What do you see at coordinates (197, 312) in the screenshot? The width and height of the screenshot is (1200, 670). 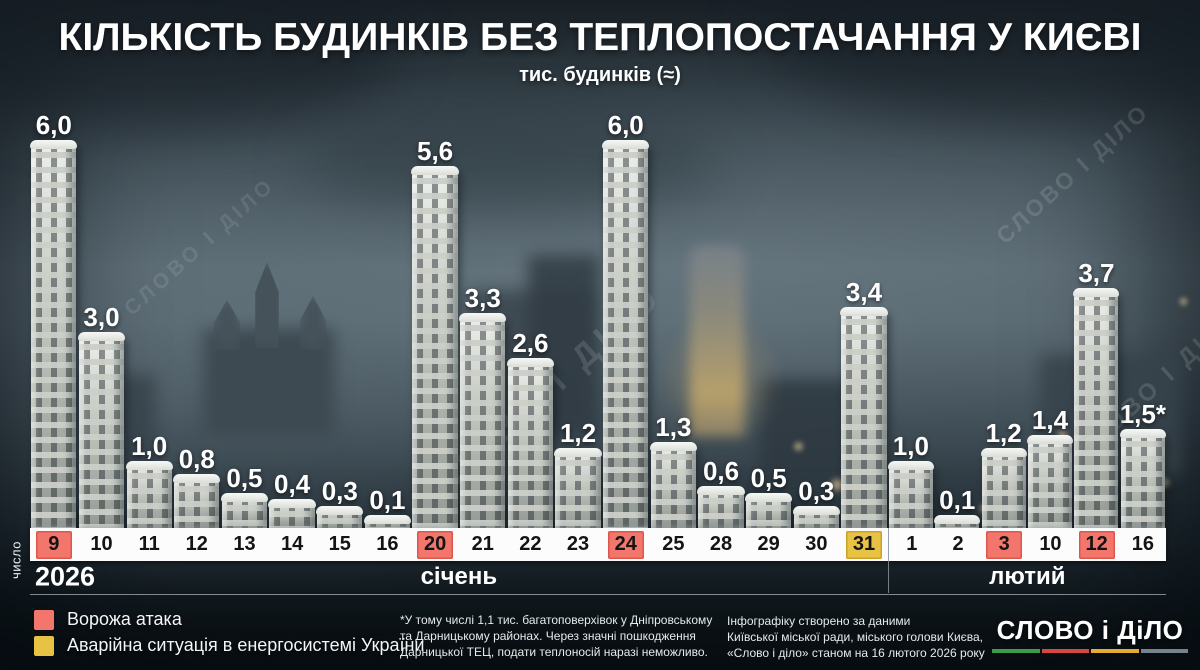 I see `bar-column: 0,8` at bounding box center [197, 312].